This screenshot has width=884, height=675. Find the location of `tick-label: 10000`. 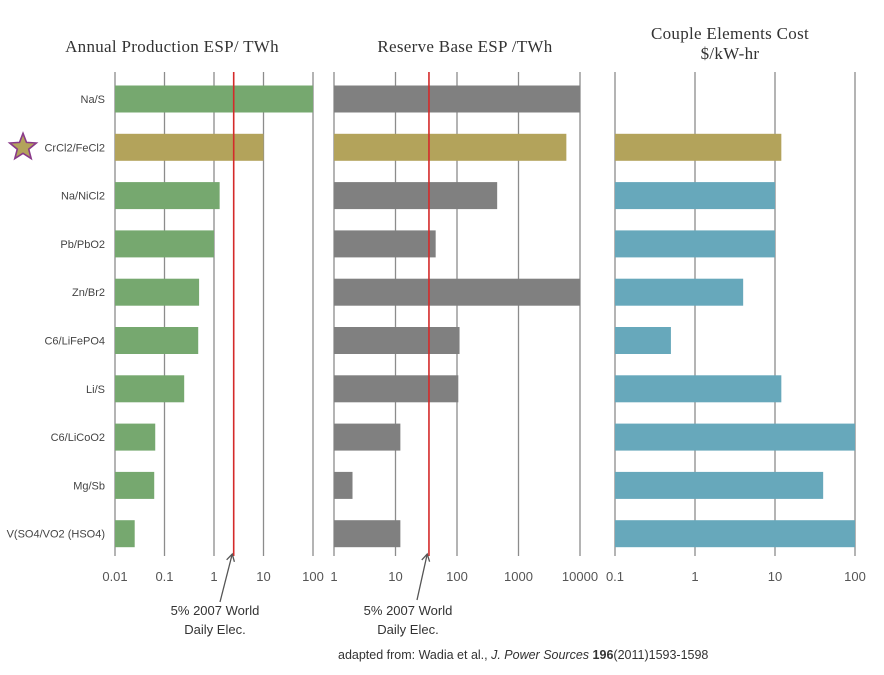

tick-label: 10000 is located at coordinates (580, 576).